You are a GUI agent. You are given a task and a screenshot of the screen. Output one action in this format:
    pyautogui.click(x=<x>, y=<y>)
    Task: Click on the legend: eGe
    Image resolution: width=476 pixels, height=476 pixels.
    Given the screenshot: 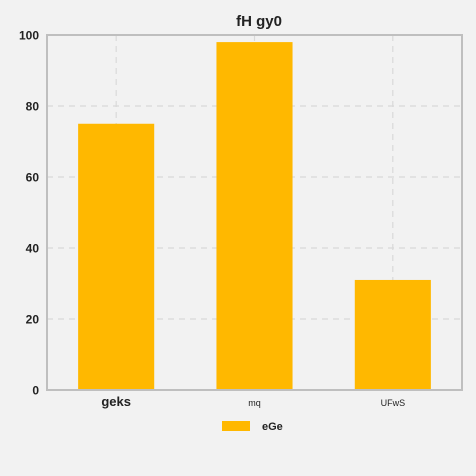 What is the action you would take?
    pyautogui.click(x=252, y=427)
    